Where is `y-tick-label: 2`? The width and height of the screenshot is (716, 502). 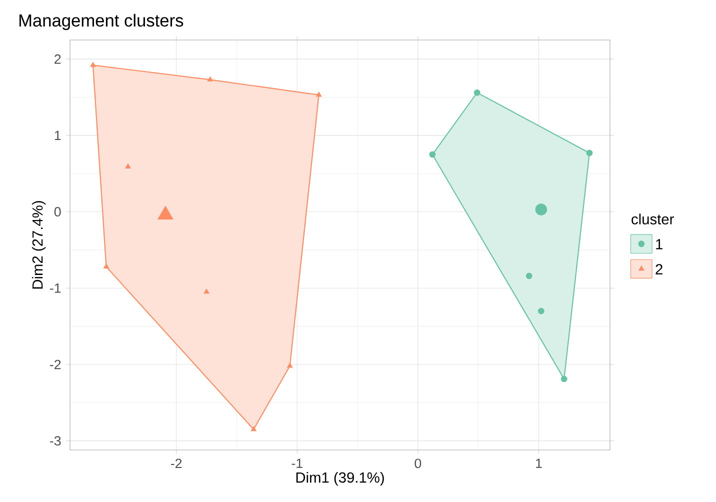
y-tick-label: 2 is located at coordinates (57, 59).